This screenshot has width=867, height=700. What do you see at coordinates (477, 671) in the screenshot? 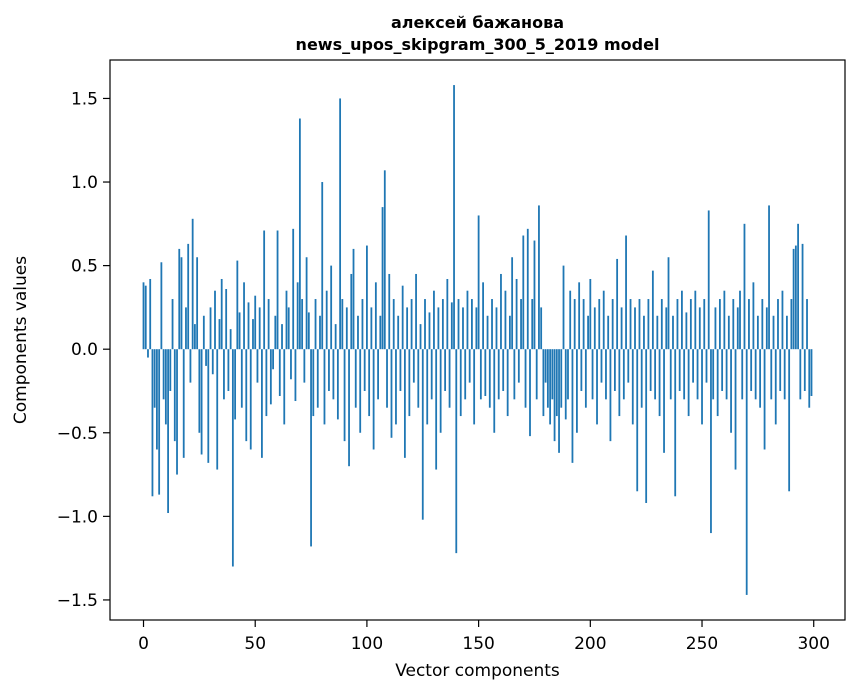
I see `x-axis-label: Vector components` at bounding box center [477, 671].